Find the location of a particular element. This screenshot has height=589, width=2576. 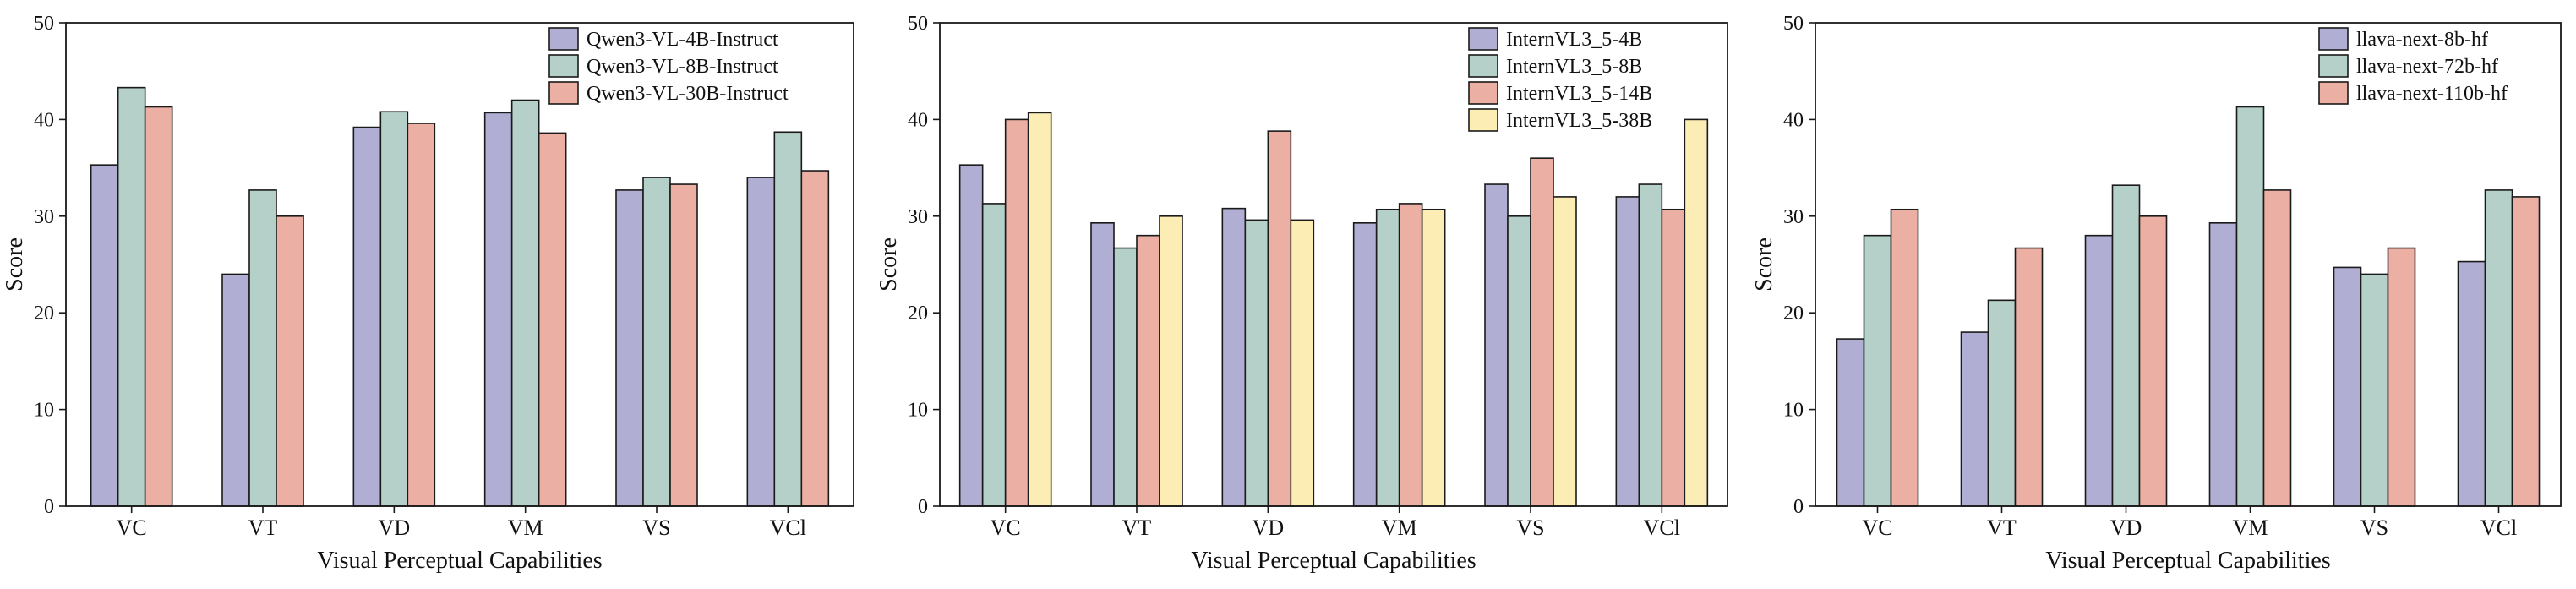

legend-label: Qwen3-VL-4B-Instruct is located at coordinates (682, 40).